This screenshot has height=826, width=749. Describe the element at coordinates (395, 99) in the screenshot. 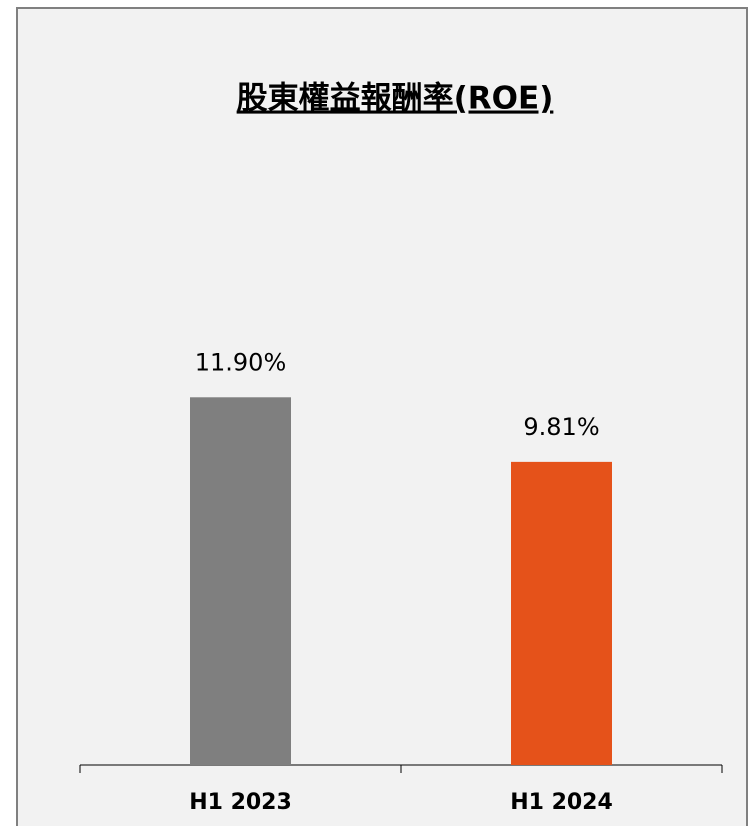

I see `chart-title: 股東權益報酬率(ROE)` at that location.